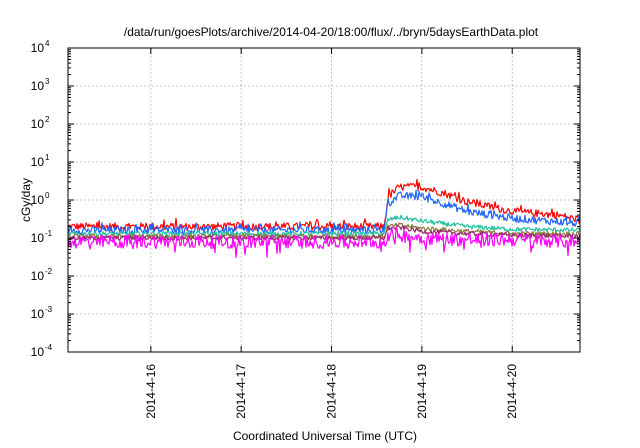 The image size is (640, 448). I want to click on x-axis-label: Coordinated Universal Time (UTC), so click(325, 436).